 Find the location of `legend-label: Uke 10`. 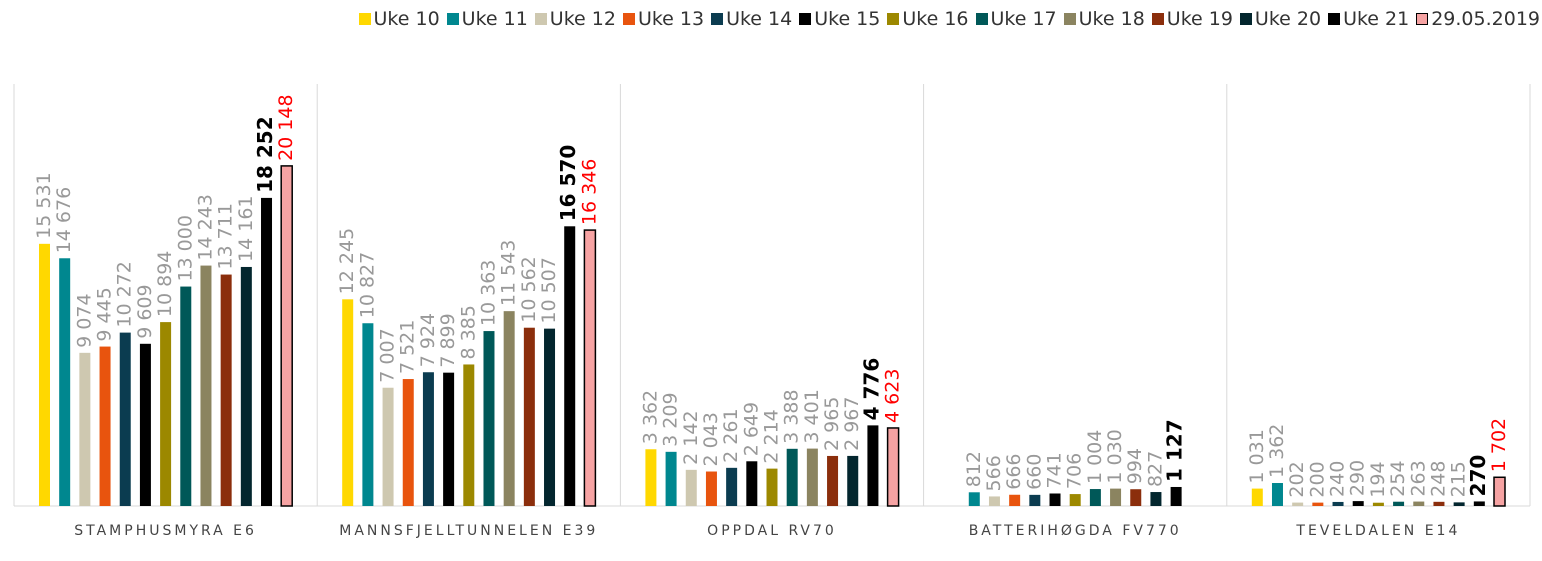

legend-label: Uke 10 is located at coordinates (406, 19).